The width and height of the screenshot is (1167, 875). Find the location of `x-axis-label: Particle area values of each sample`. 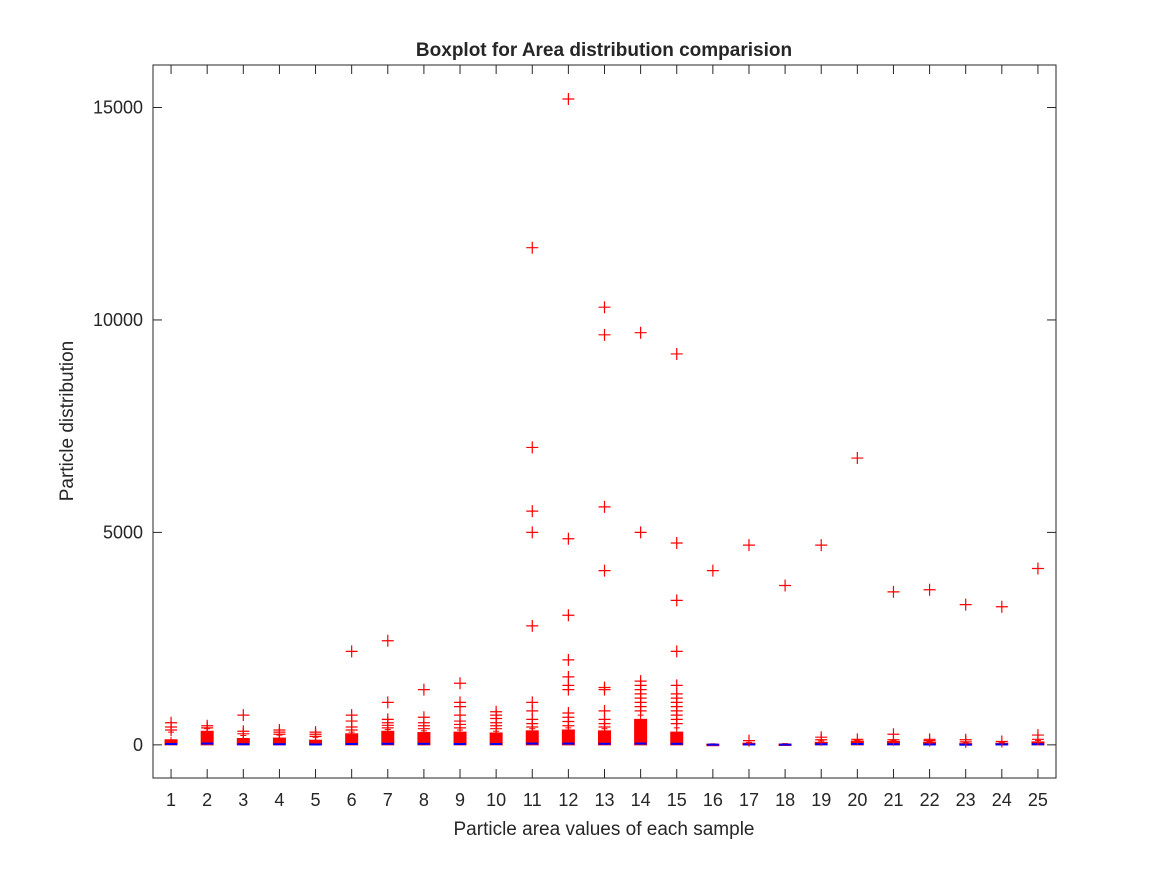

x-axis-label: Particle area values of each sample is located at coordinates (604, 829).